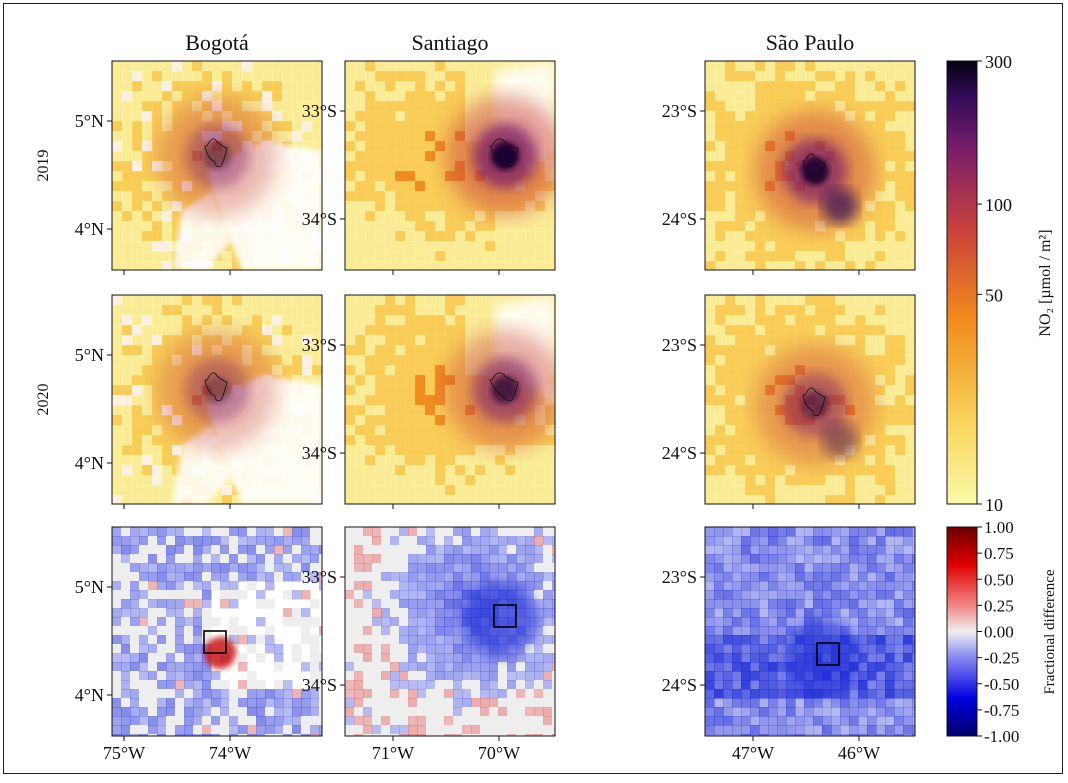 This screenshot has height=783, width=1068. I want to click on lon-tick-label: 71°W, so click(393, 753).